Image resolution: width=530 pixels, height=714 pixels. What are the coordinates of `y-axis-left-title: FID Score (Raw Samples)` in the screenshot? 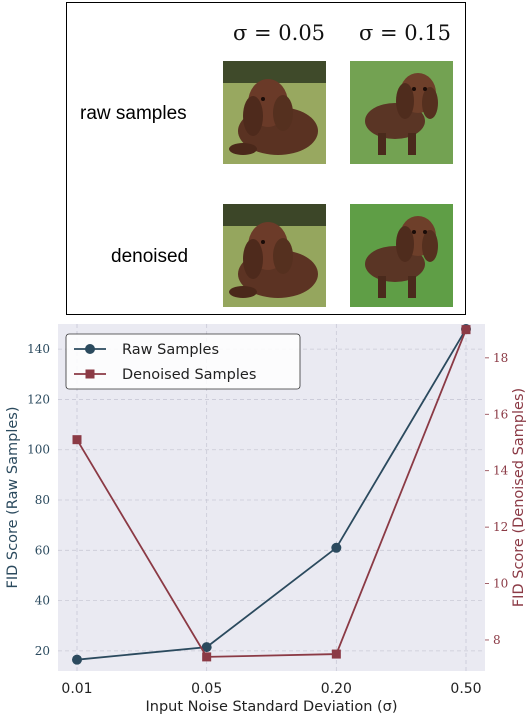 It's located at (13, 498).